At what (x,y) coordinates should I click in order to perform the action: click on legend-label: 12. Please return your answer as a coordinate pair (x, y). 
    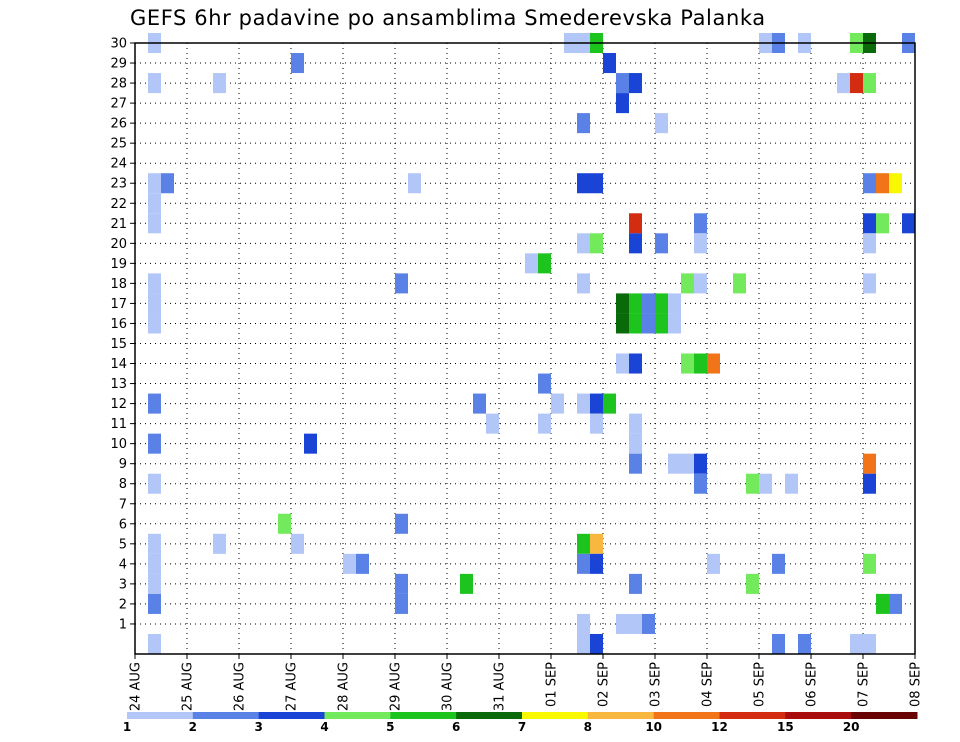
    Looking at the image, I should click on (719, 727).